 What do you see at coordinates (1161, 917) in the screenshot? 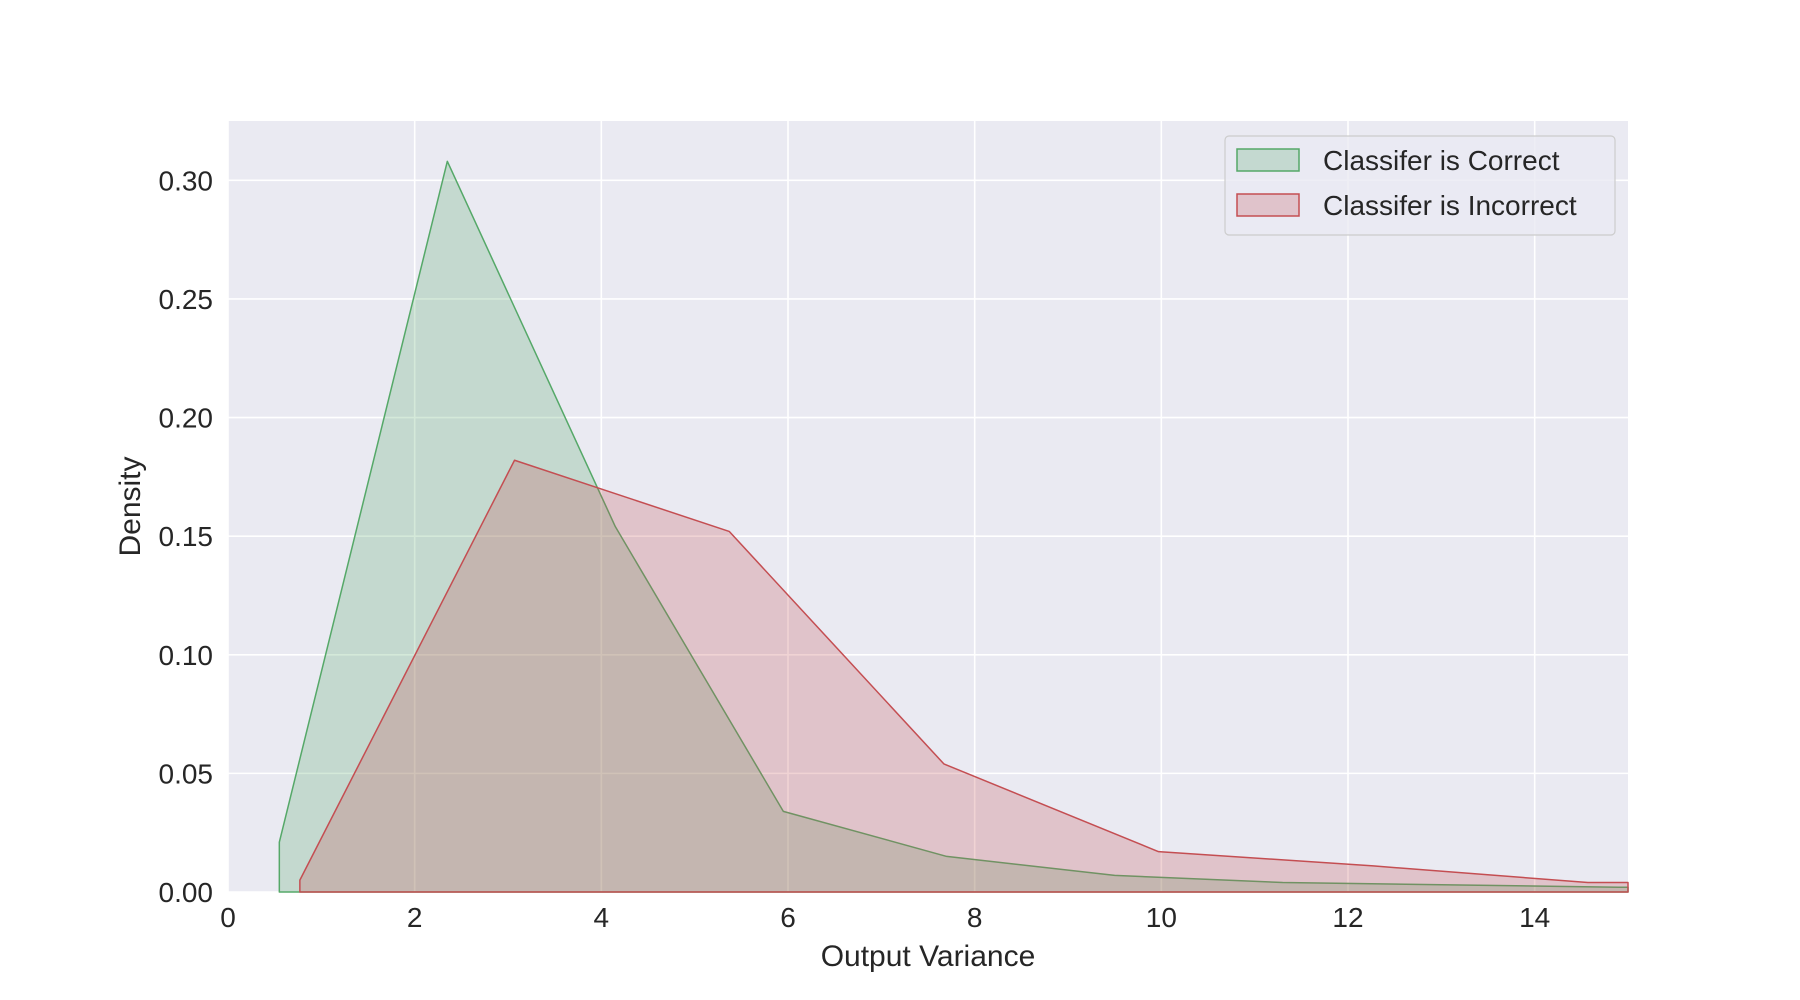
I see `x-tick-label: 10` at bounding box center [1161, 917].